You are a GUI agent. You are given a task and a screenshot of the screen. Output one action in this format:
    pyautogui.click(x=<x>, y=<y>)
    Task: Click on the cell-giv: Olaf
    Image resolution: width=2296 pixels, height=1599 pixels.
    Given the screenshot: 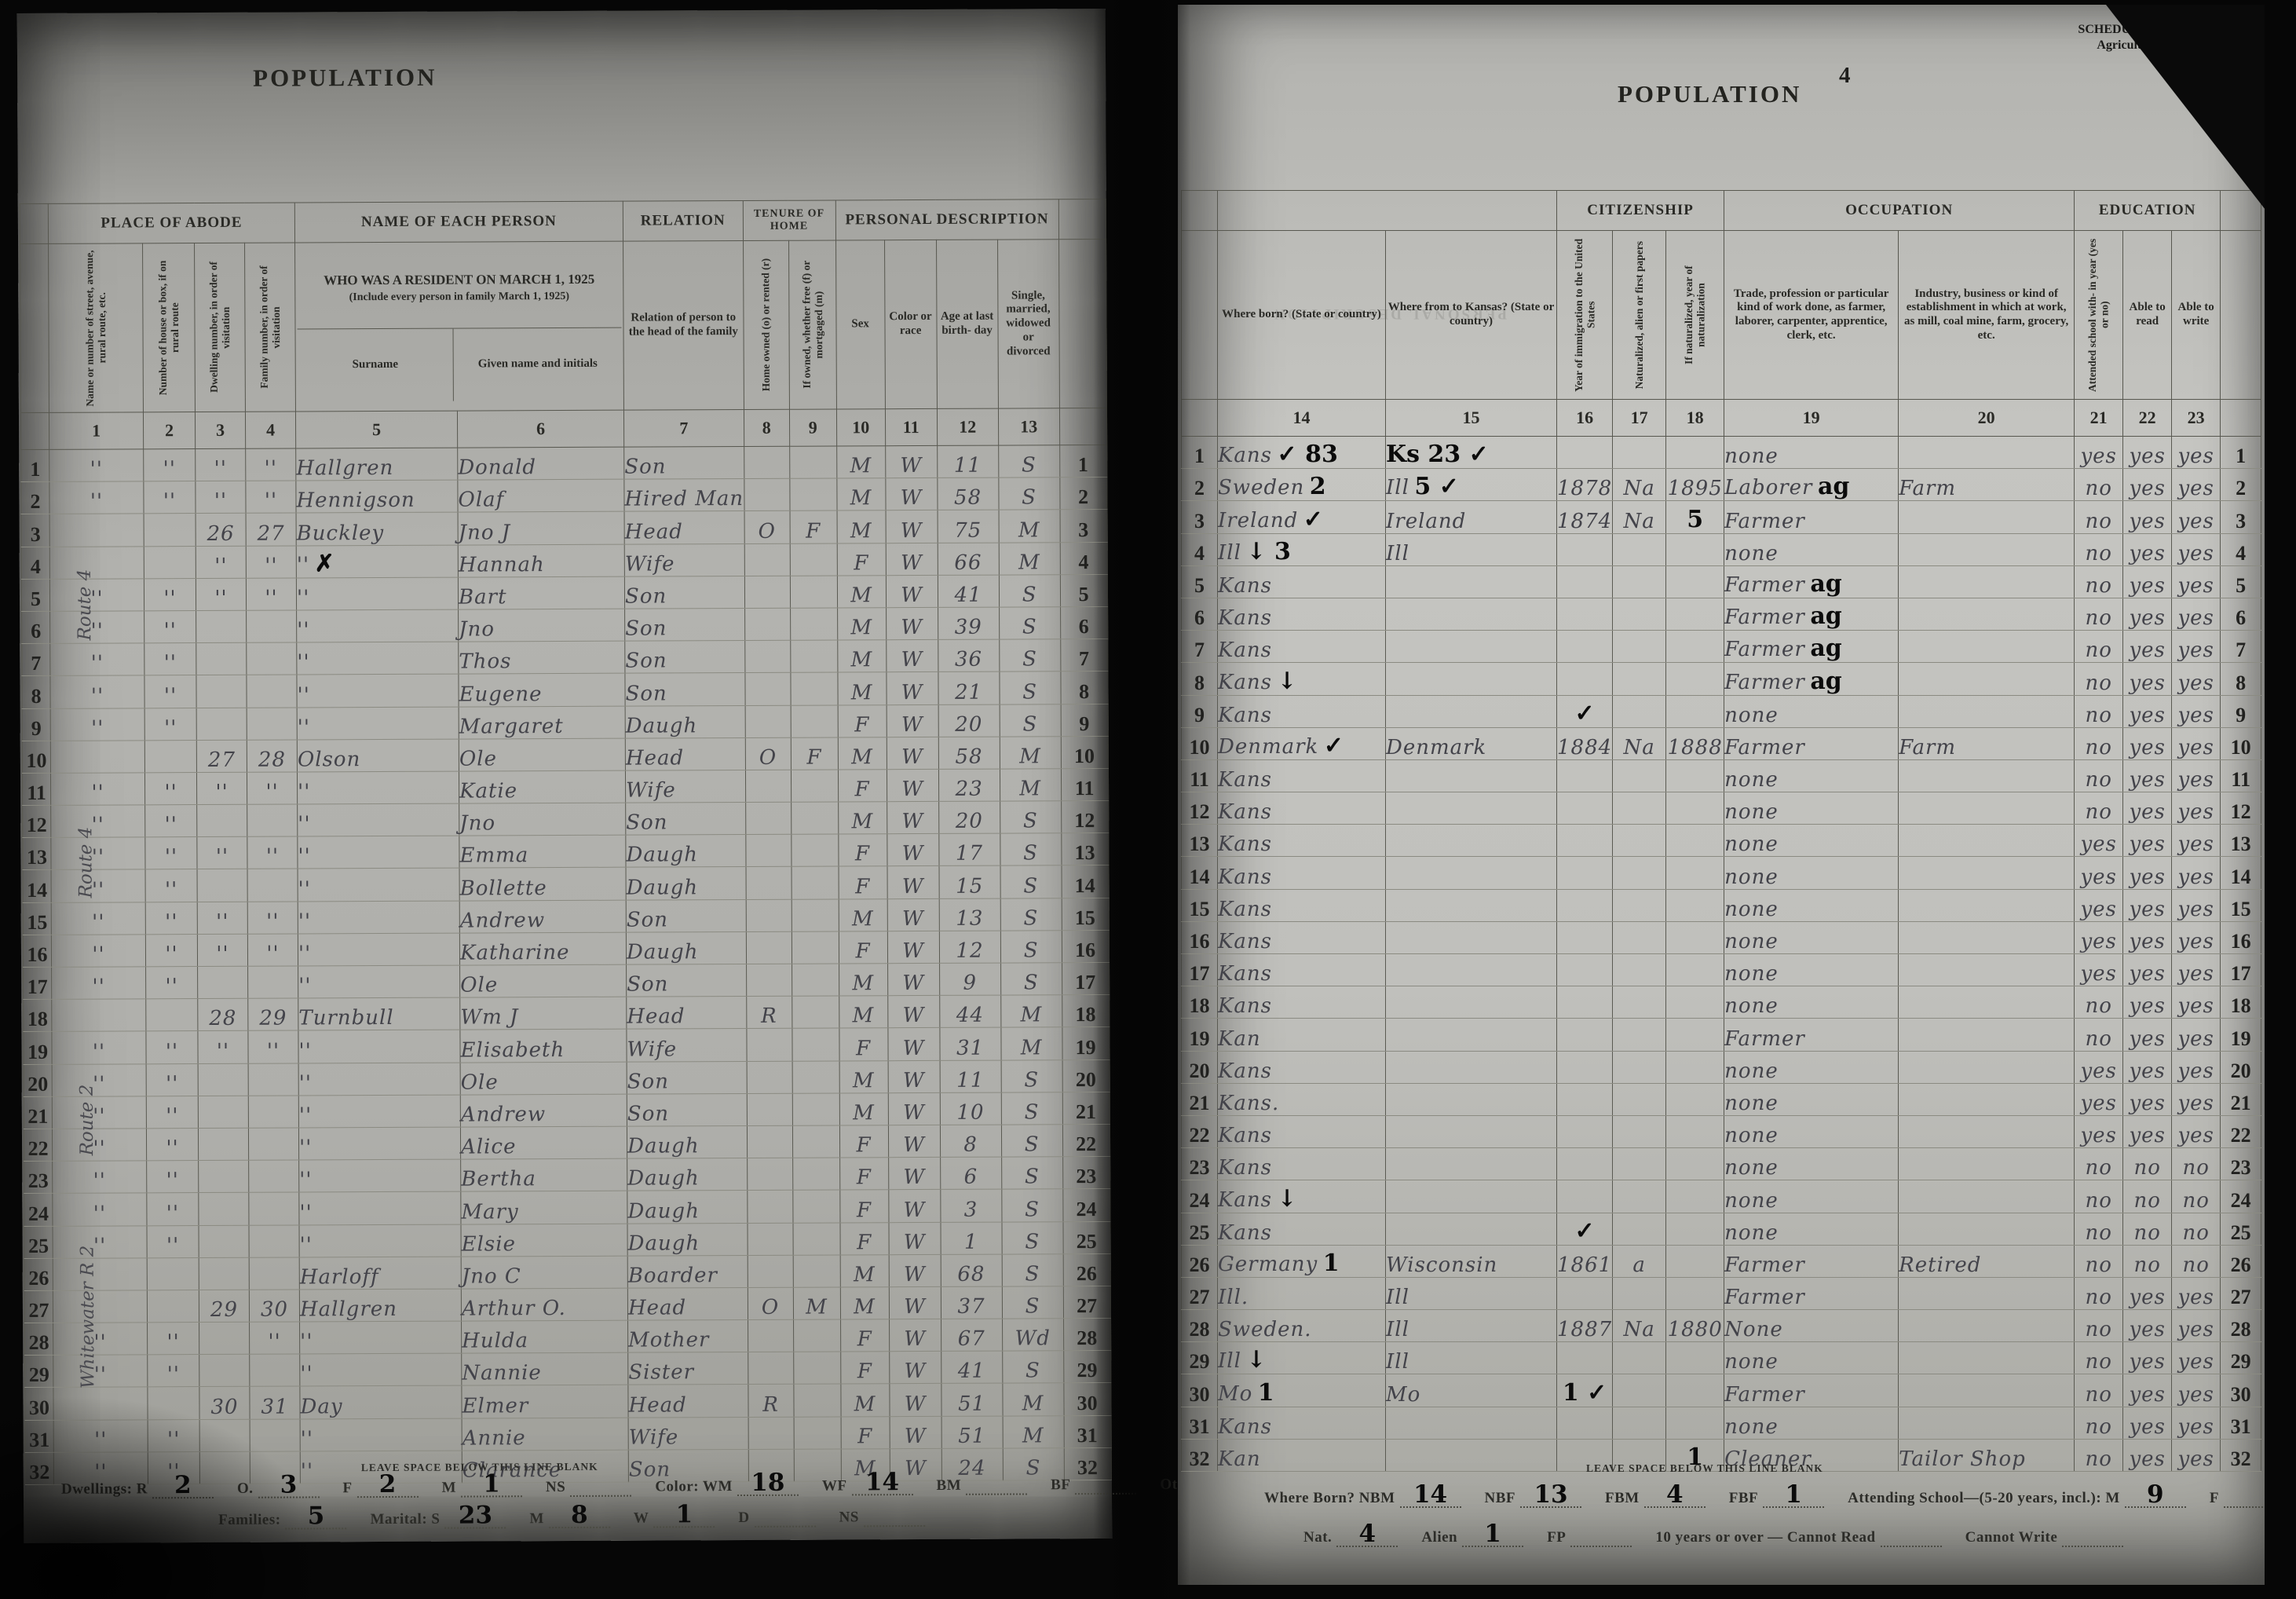 What is the action you would take?
    pyautogui.click(x=541, y=496)
    